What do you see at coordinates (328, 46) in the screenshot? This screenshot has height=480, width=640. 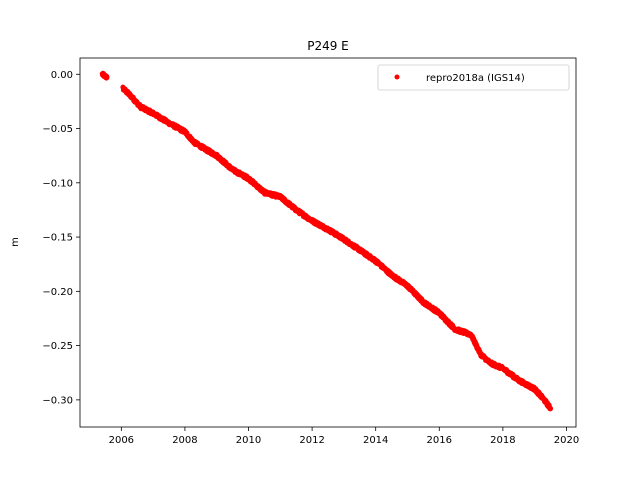 I see `chart-title: P249 E` at bounding box center [328, 46].